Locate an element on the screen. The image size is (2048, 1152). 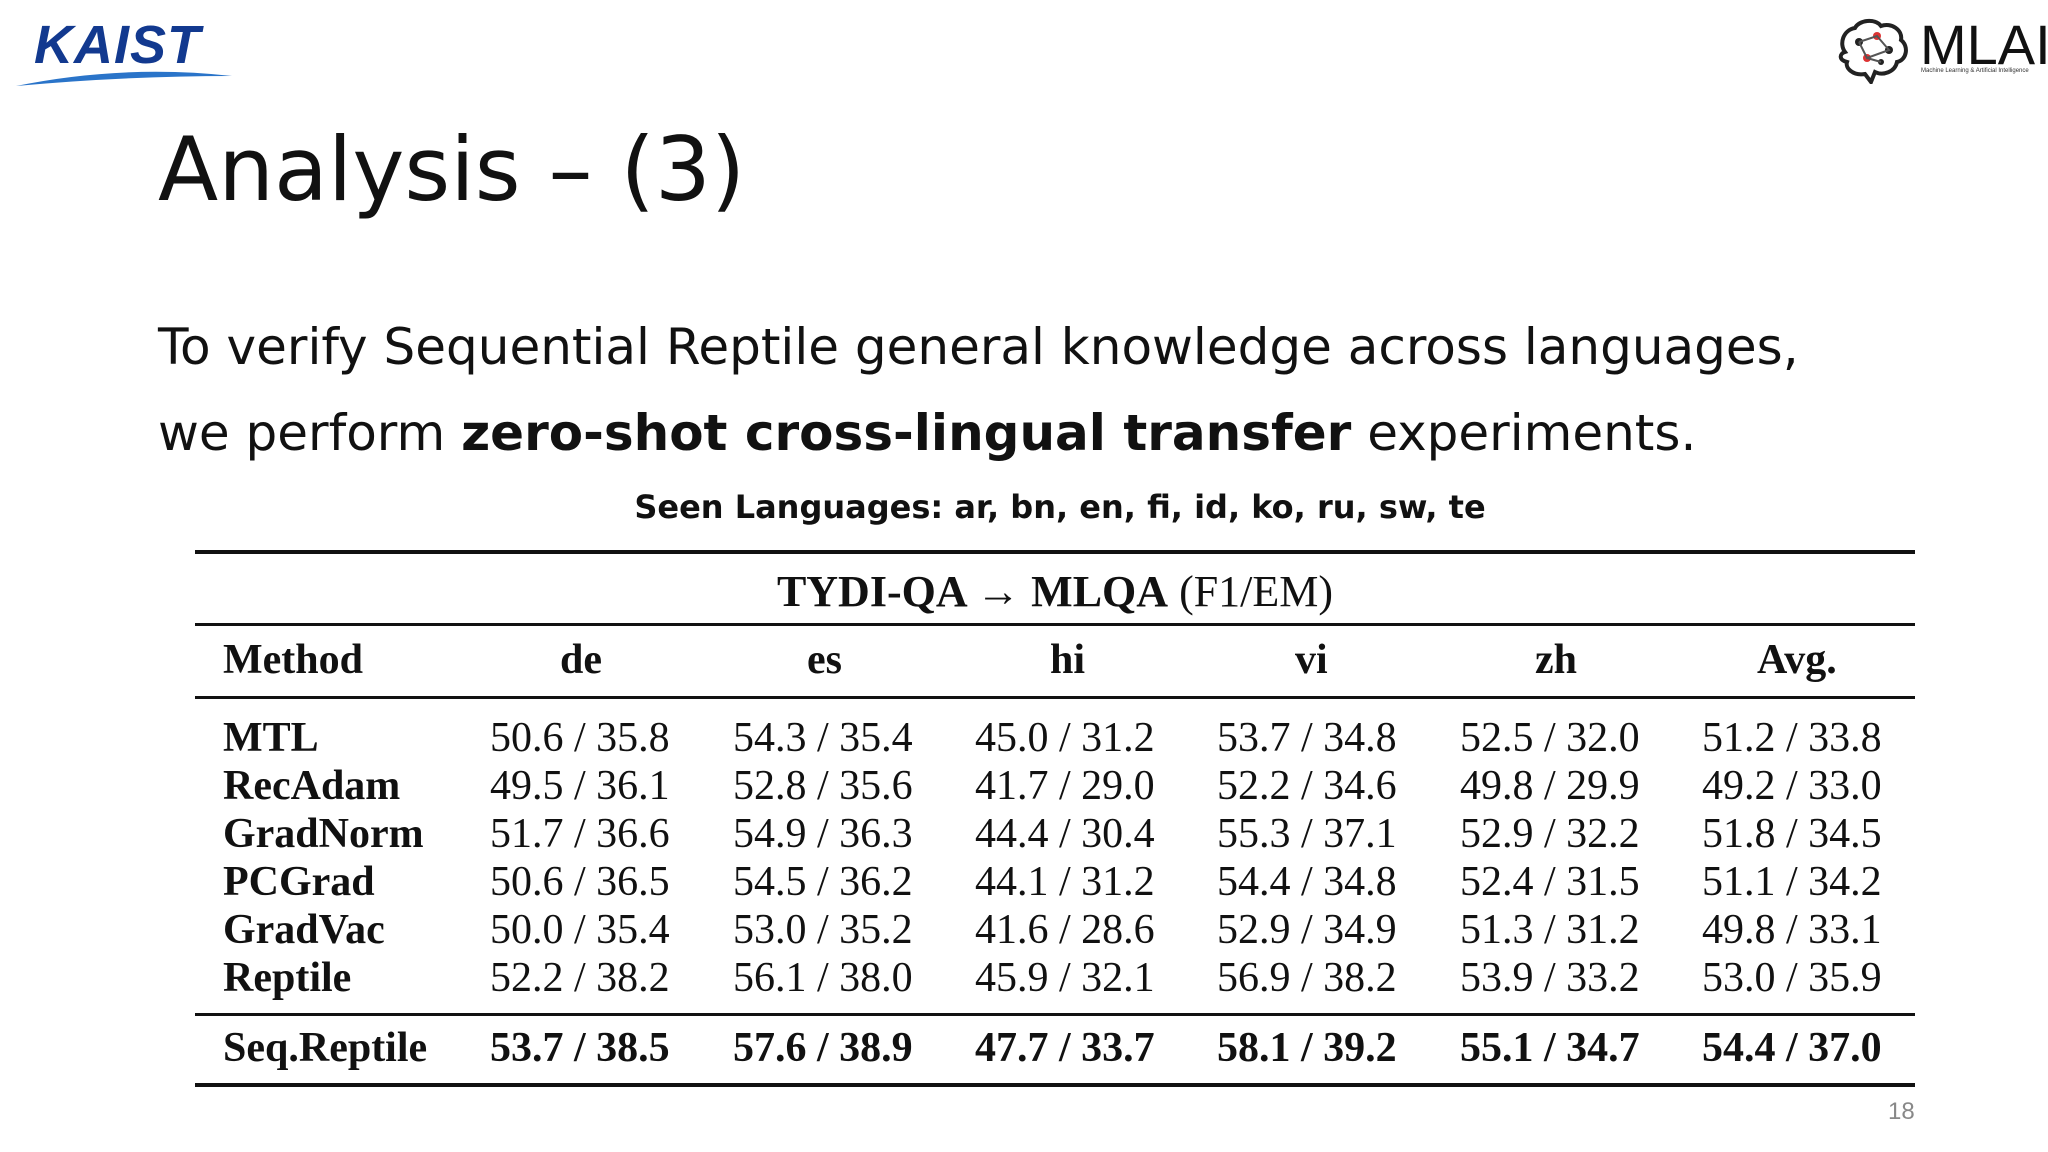
header-hi: hi is located at coordinates (1068, 660).